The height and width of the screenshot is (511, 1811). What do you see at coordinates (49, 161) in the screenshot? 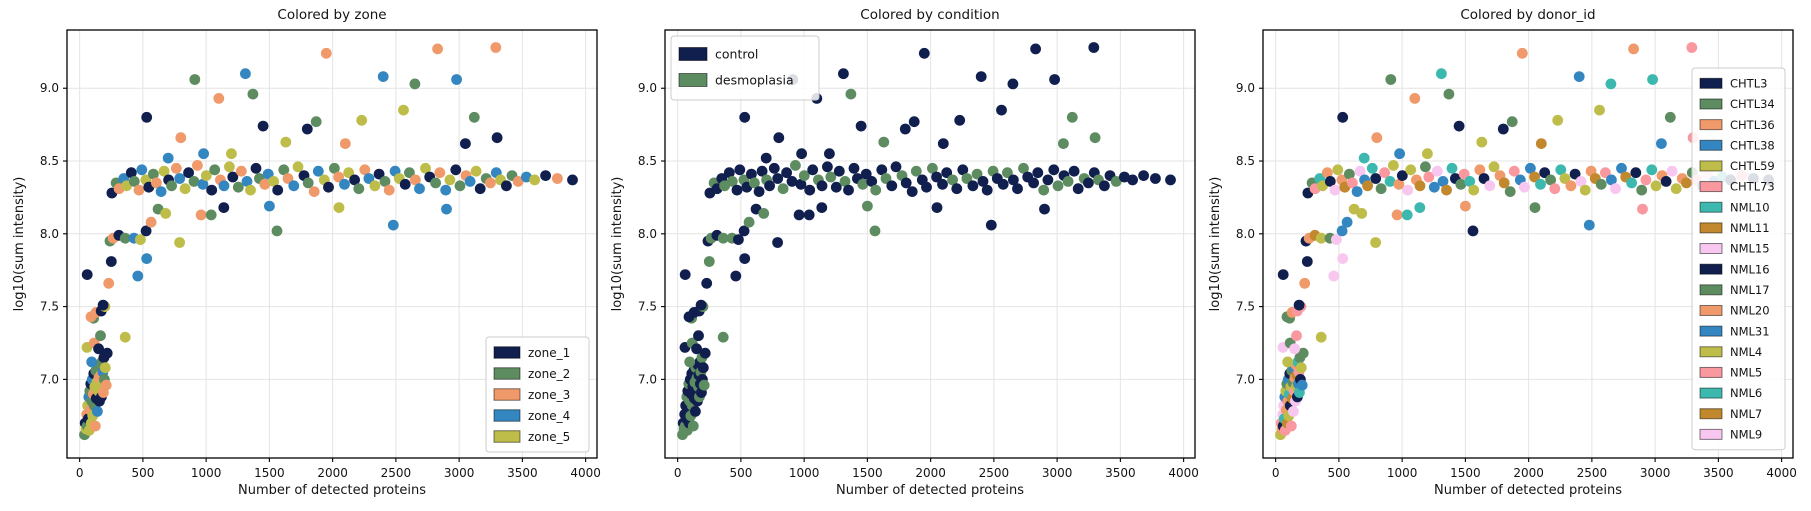
I see `y-tick-label: 8.5` at bounding box center [49, 161].